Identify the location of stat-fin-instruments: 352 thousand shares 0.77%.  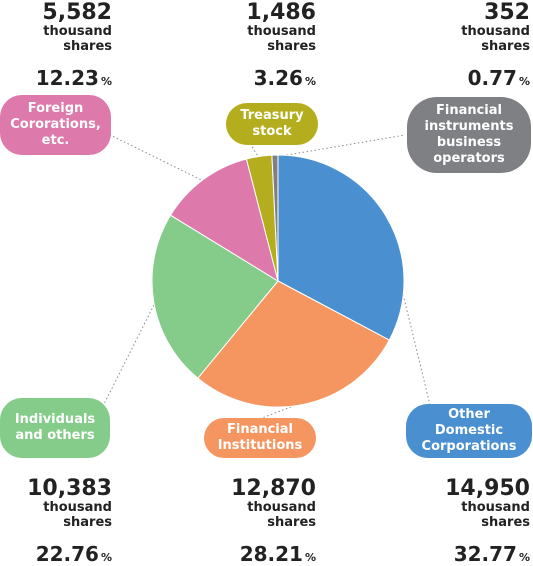
(470, 45).